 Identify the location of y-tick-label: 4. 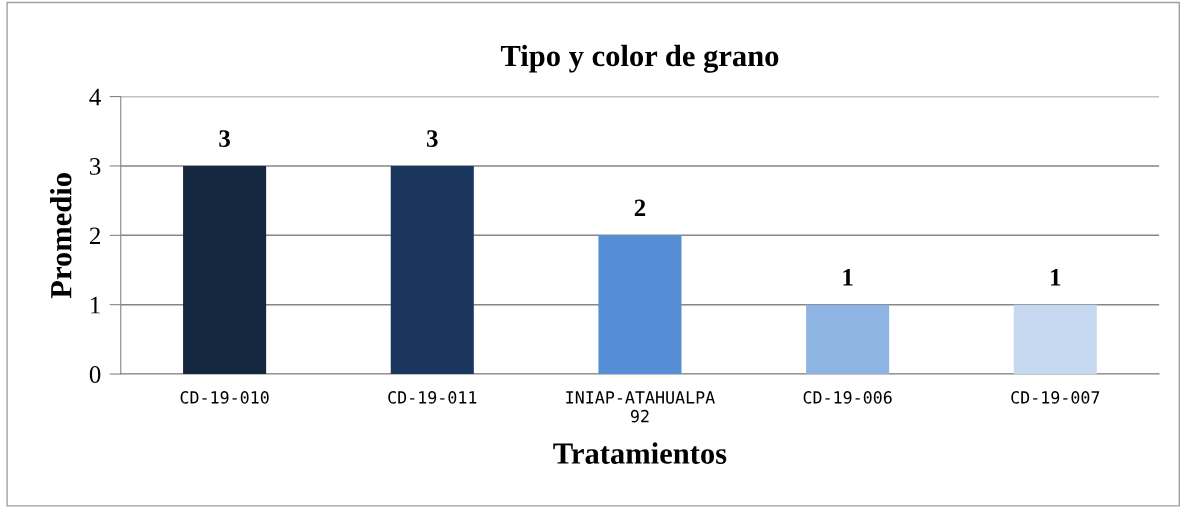
(95, 97).